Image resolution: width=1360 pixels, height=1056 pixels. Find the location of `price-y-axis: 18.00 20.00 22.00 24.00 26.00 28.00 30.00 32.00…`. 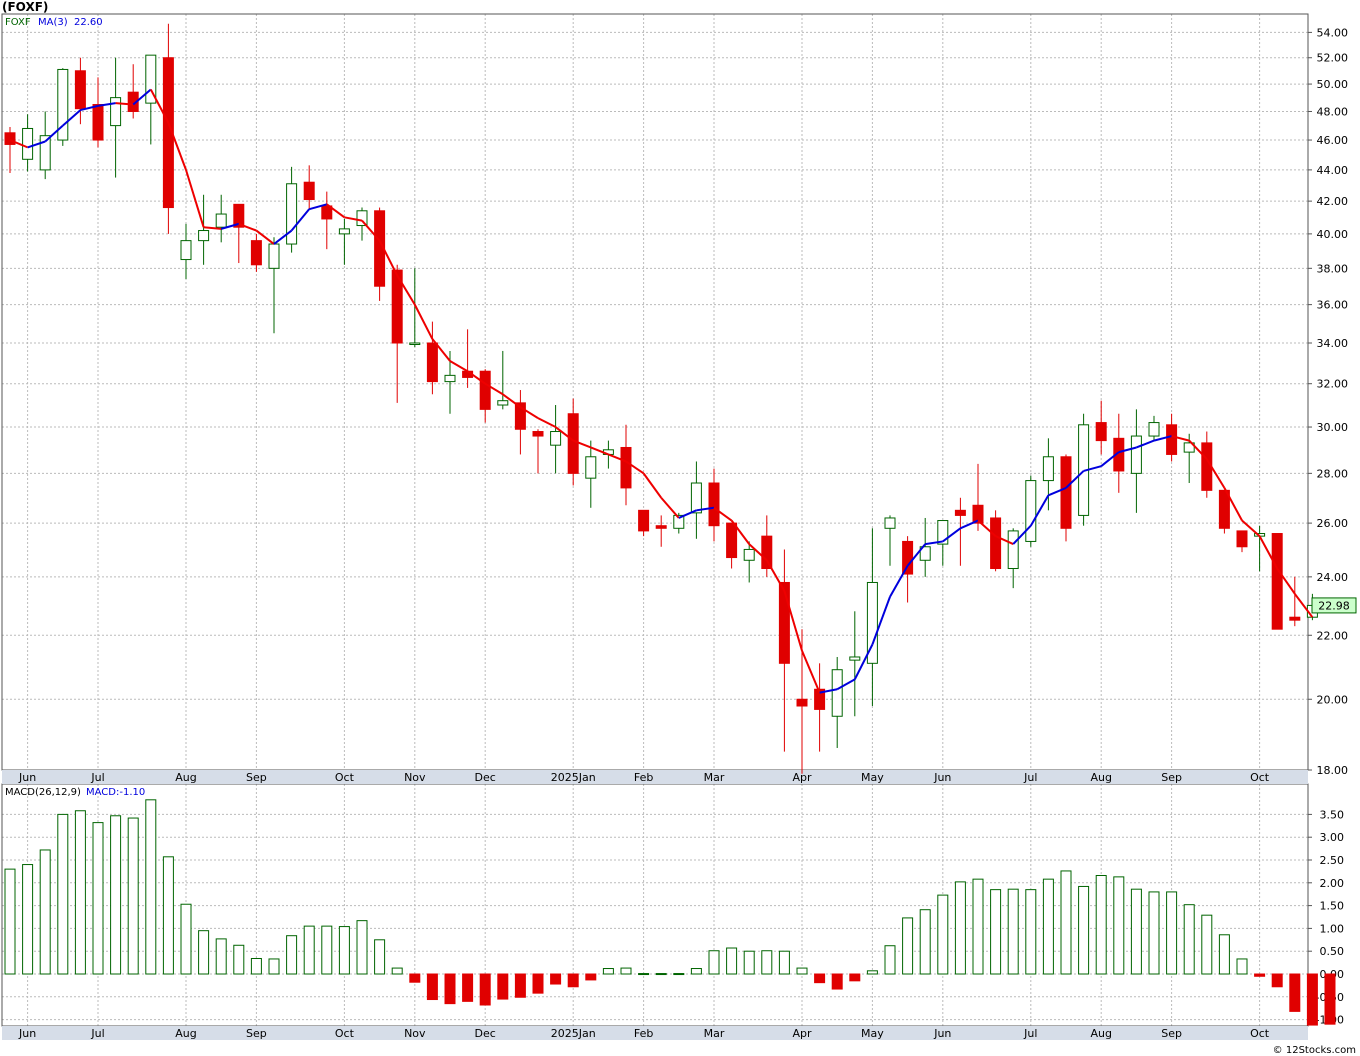

price-y-axis: 18.00 20.00 22.00 24.00 26.00 28.00 30.00 32.00… is located at coordinates (1328, 401).